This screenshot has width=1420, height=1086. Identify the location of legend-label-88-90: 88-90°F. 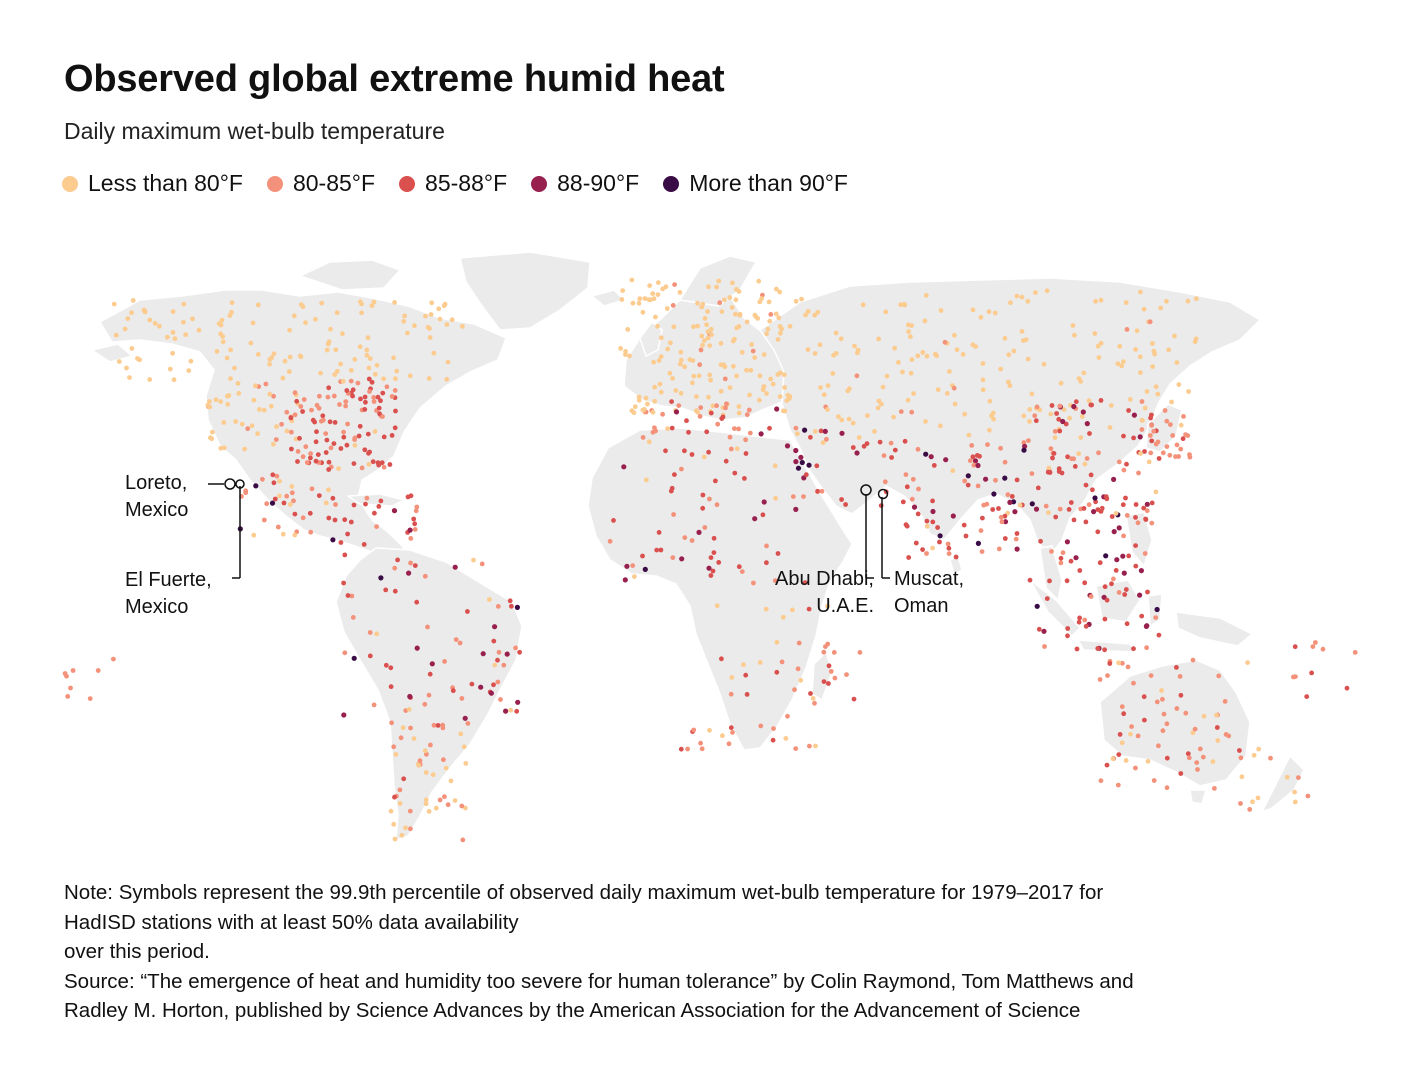
(598, 183).